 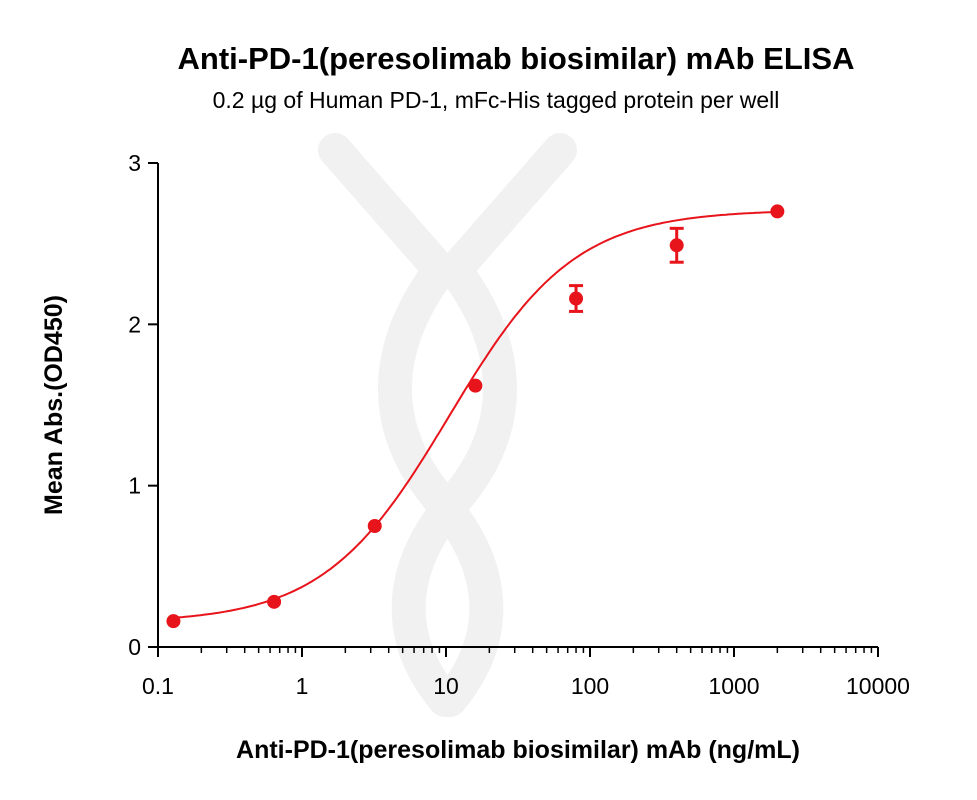 What do you see at coordinates (134, 324) in the screenshot?
I see `y-tick-label: 2` at bounding box center [134, 324].